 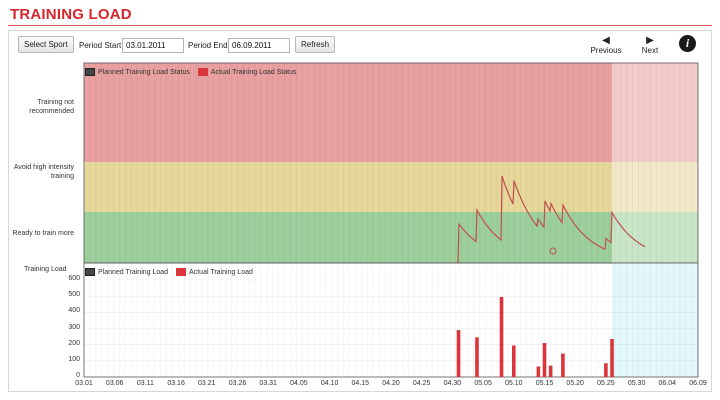 I want to click on zone-label-avoid-high: Avoid high intensity training, so click(x=43, y=172).